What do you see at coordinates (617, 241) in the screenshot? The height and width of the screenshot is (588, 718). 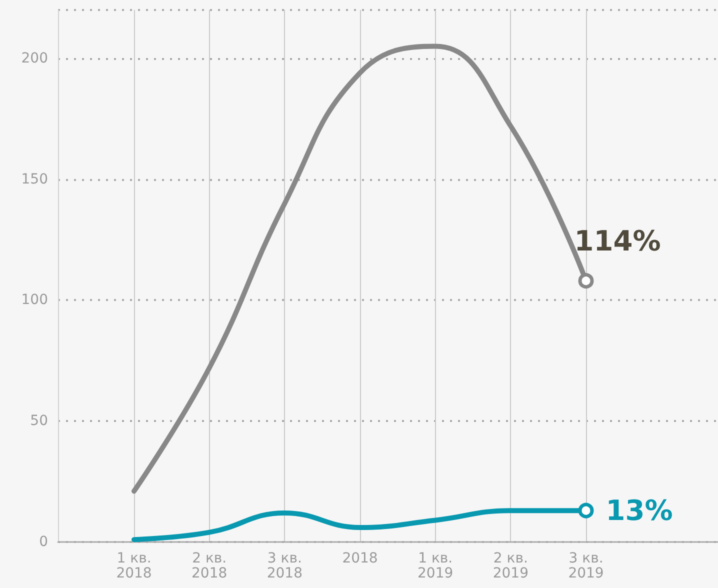 I see `annotation: 114%` at bounding box center [617, 241].